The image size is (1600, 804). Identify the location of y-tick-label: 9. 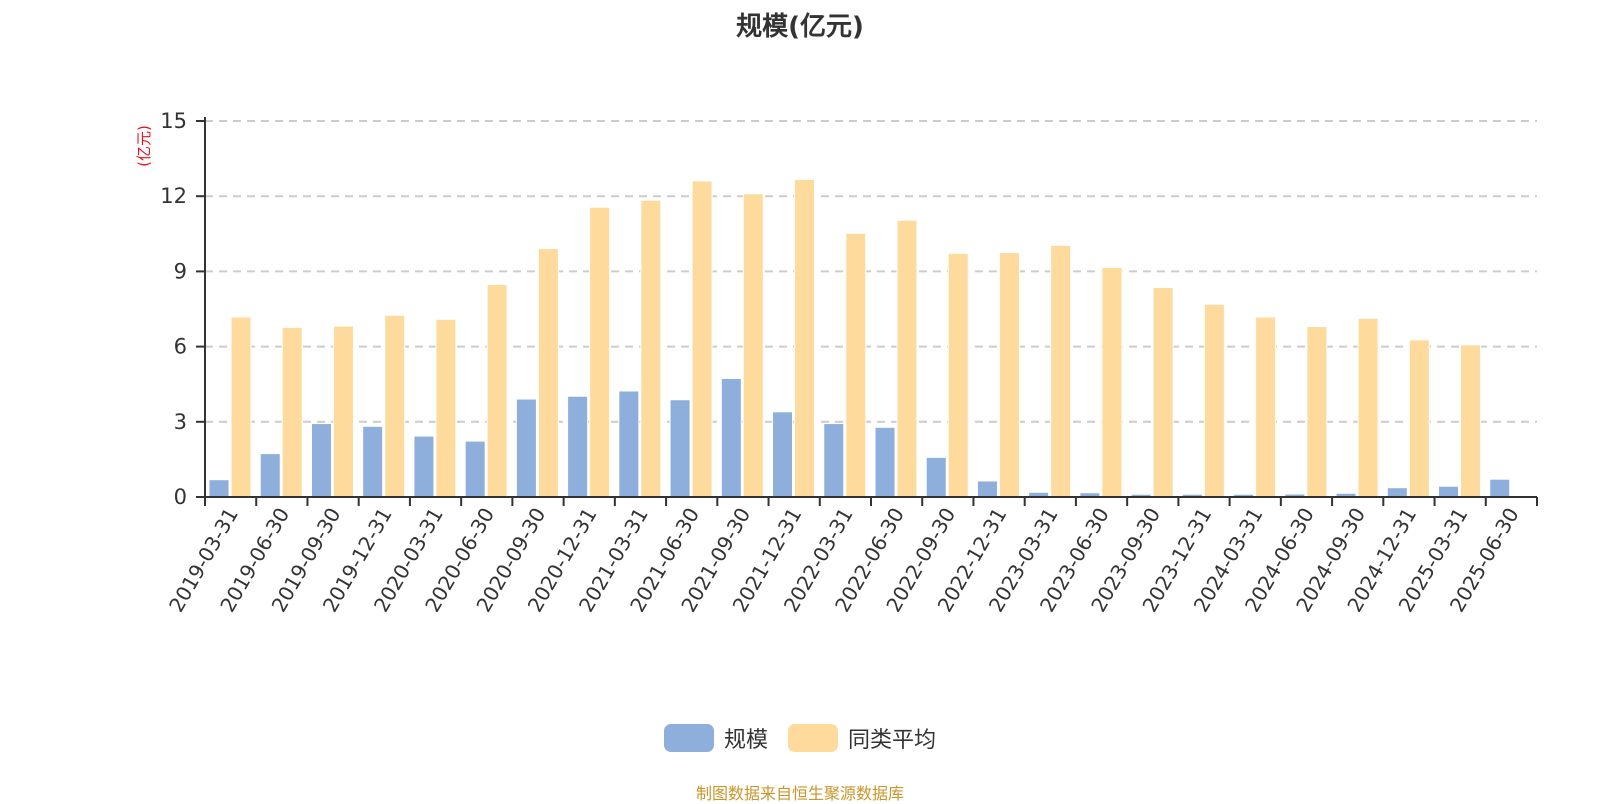
(180, 271).